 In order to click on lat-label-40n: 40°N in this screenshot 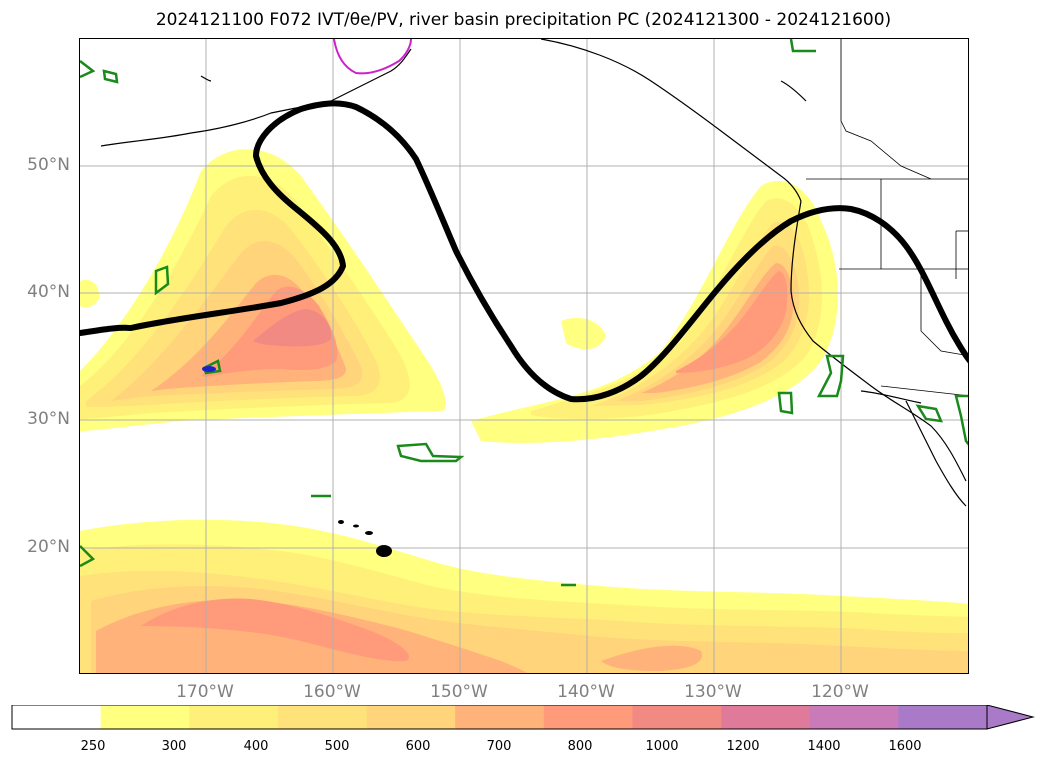, I will do `click(48, 292)`.